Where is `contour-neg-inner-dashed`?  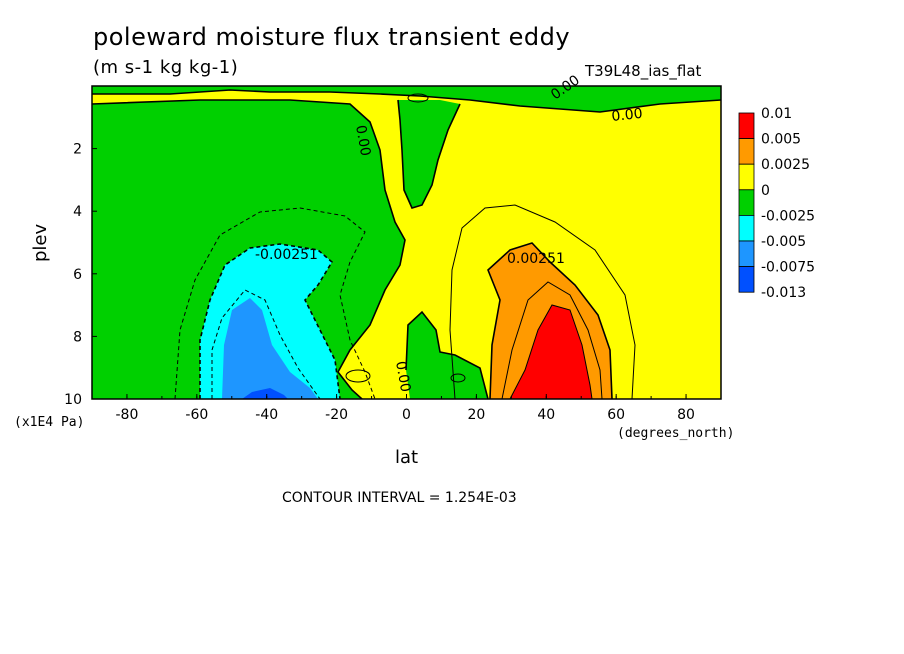
contour-neg-inner-dashed is located at coordinates (266, 344).